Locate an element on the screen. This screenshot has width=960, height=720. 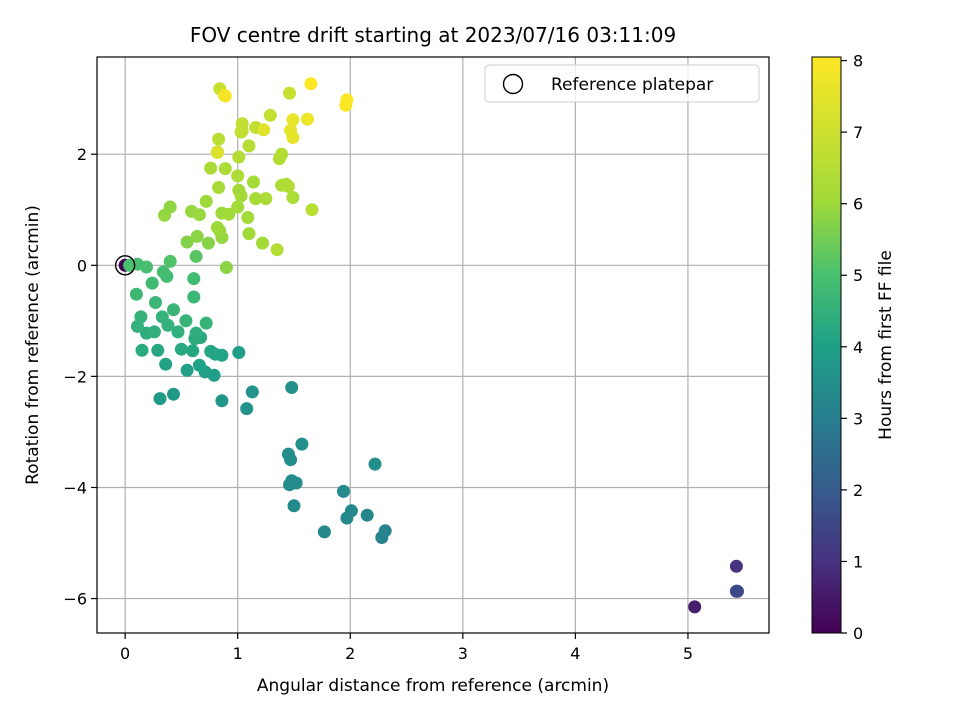
colorbar-tick-label: 5 is located at coordinates (858, 275).